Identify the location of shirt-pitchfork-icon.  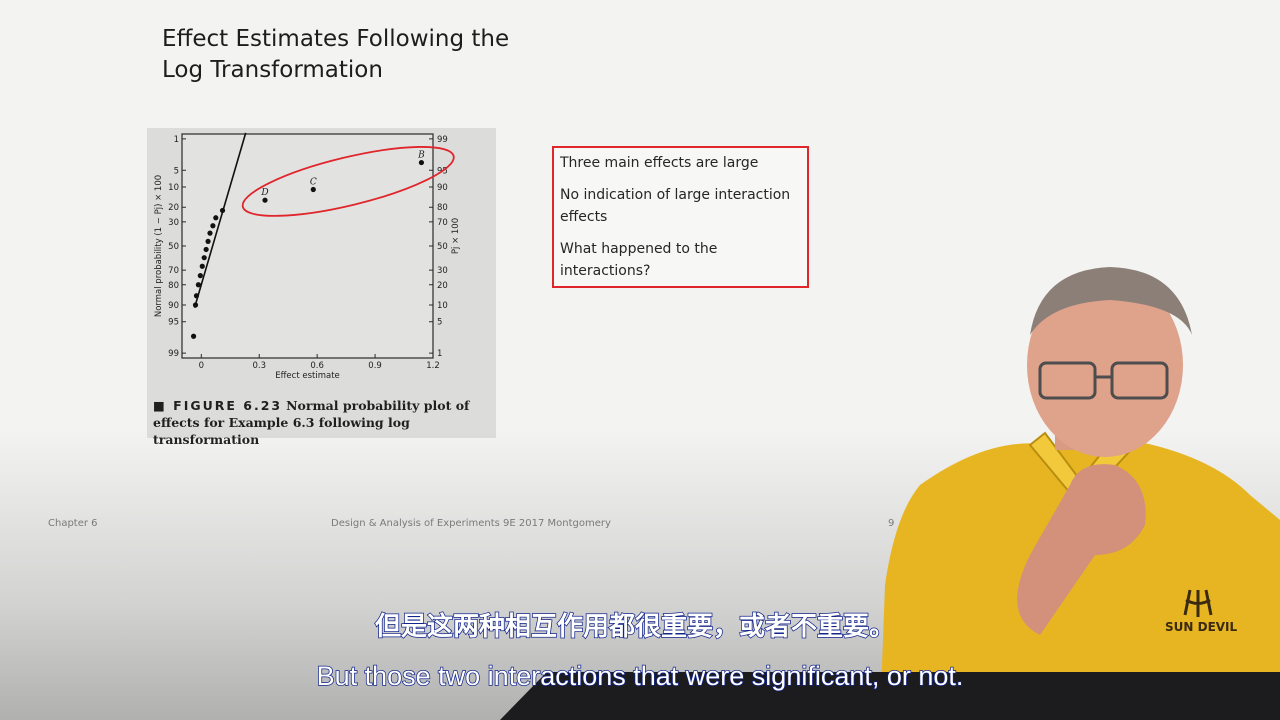
(1198, 603).